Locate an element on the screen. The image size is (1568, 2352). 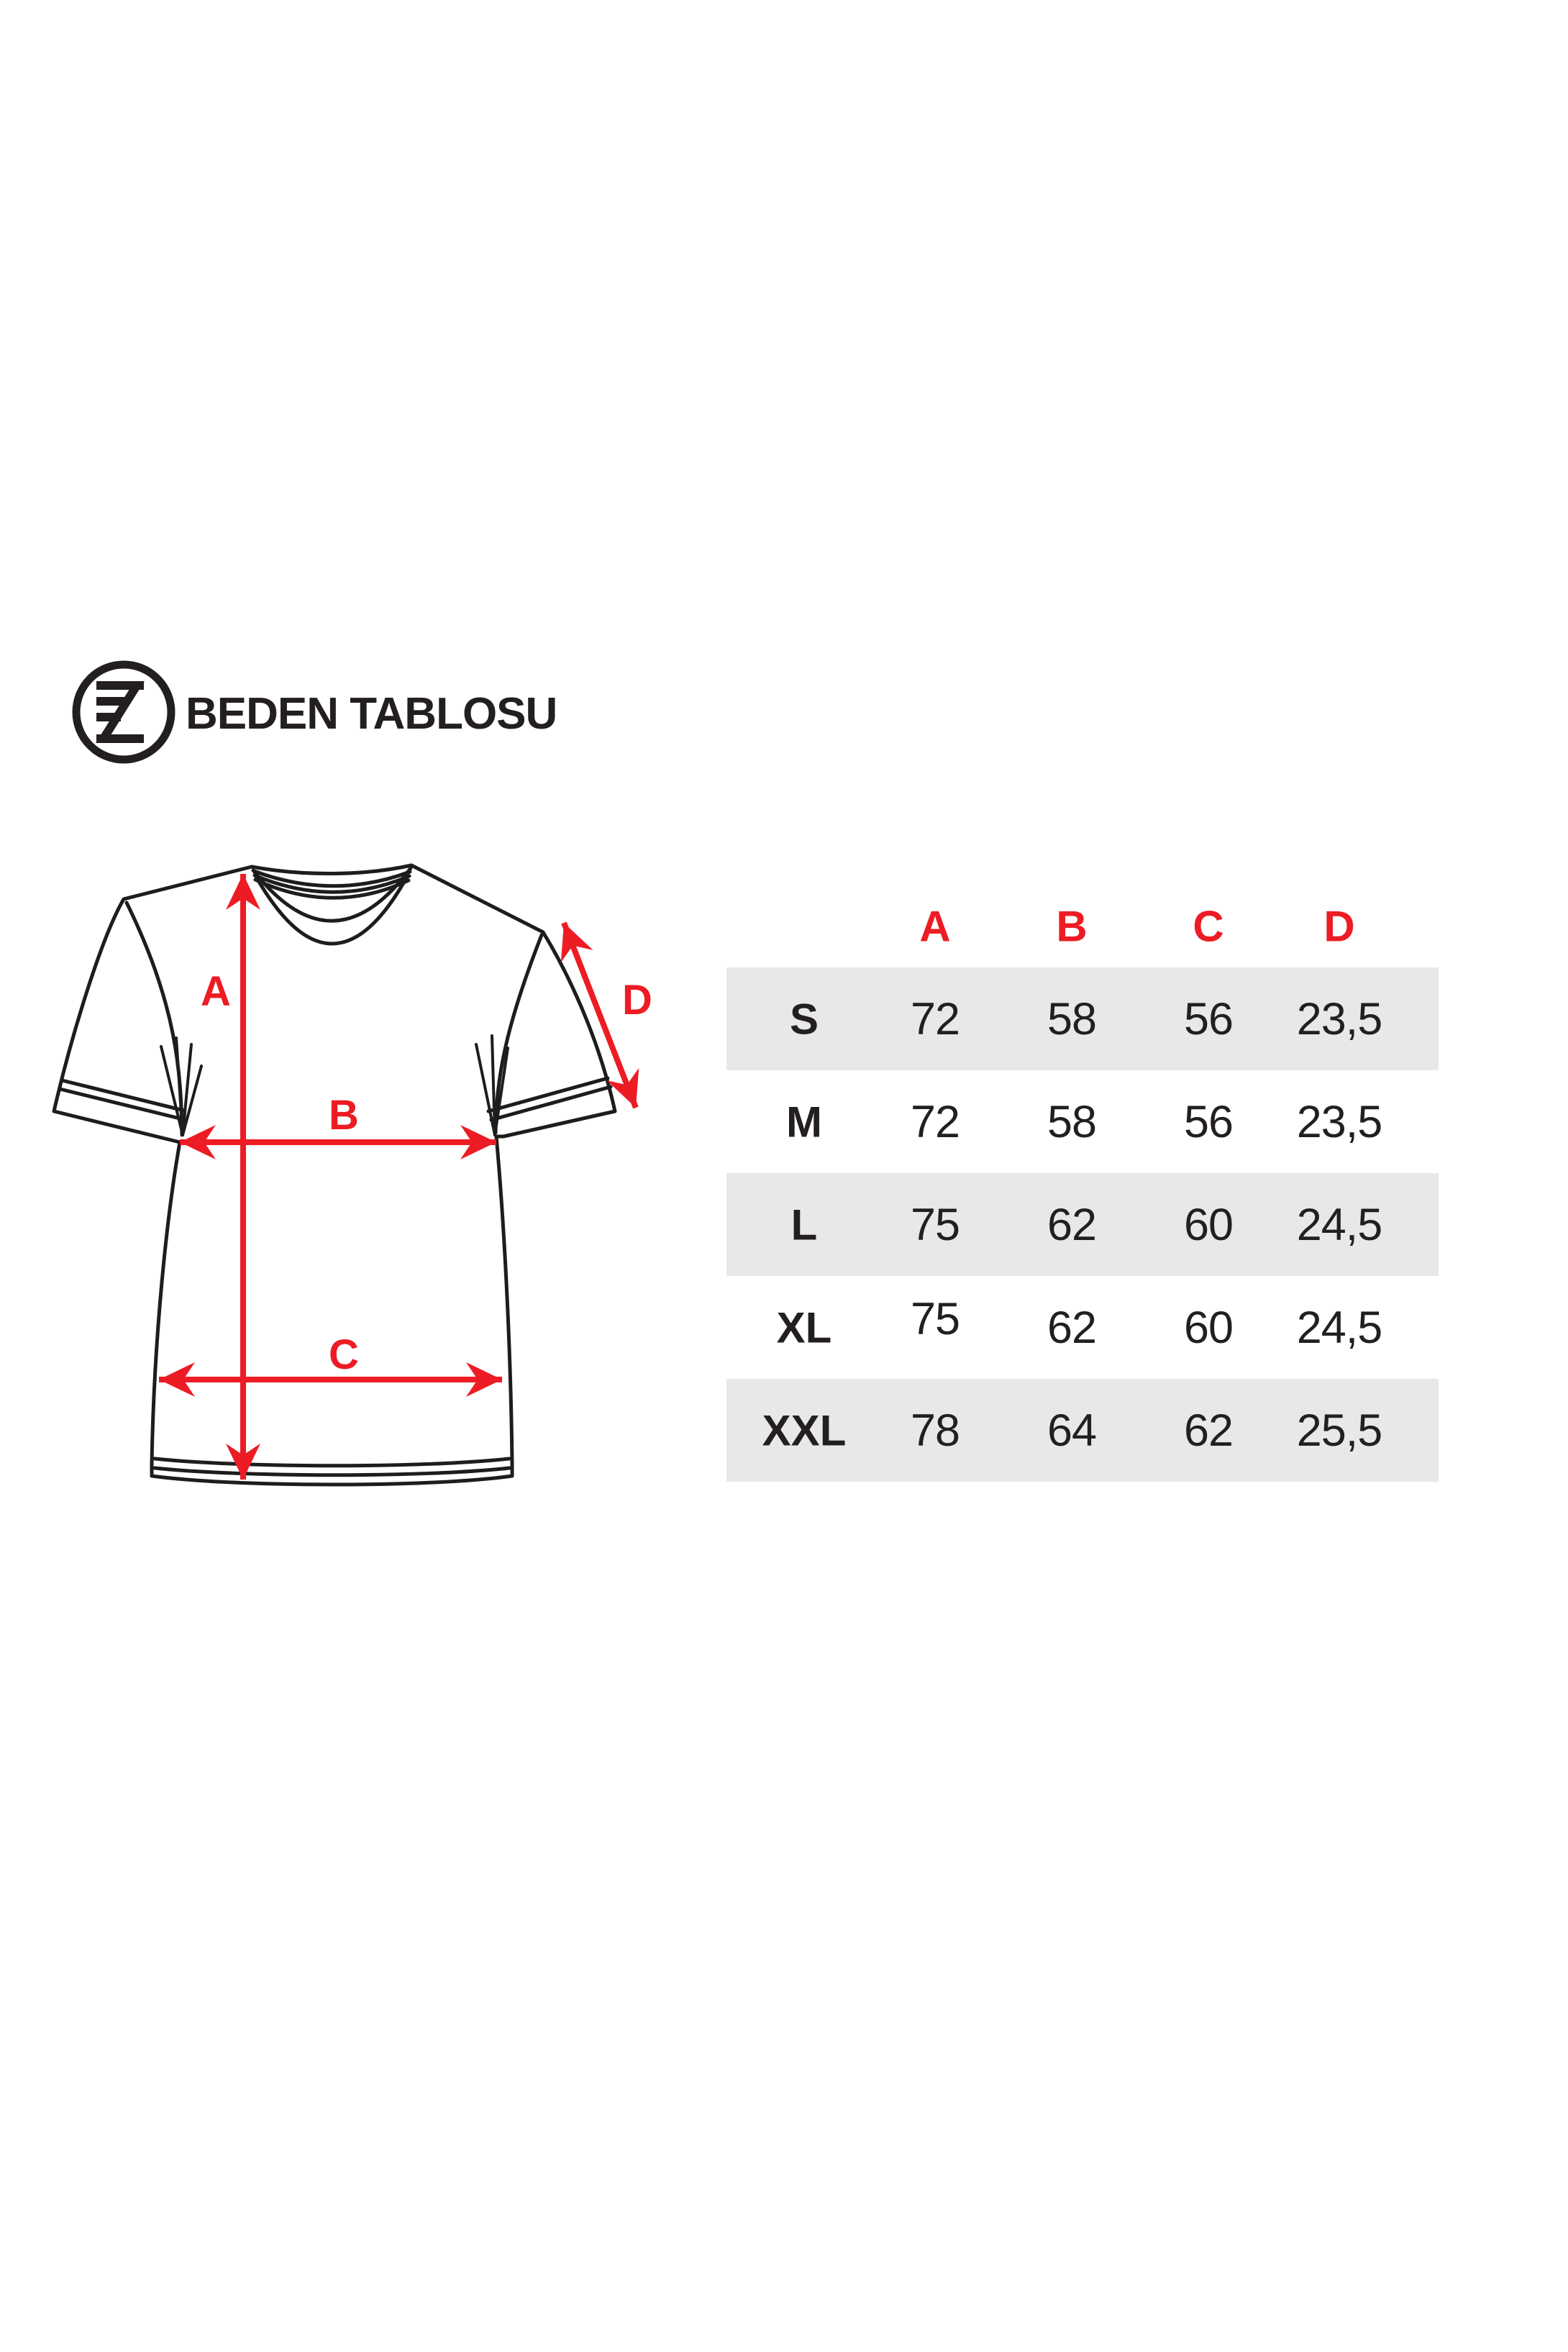
measure-arrow-d is located at coordinates (599, 1015).